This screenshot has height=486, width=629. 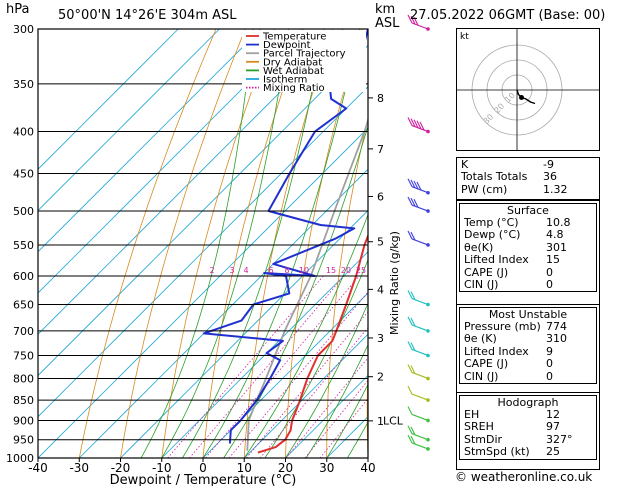 What do you see at coordinates (550, 177) in the screenshot?
I see `stat-value: 36` at bounding box center [550, 177].